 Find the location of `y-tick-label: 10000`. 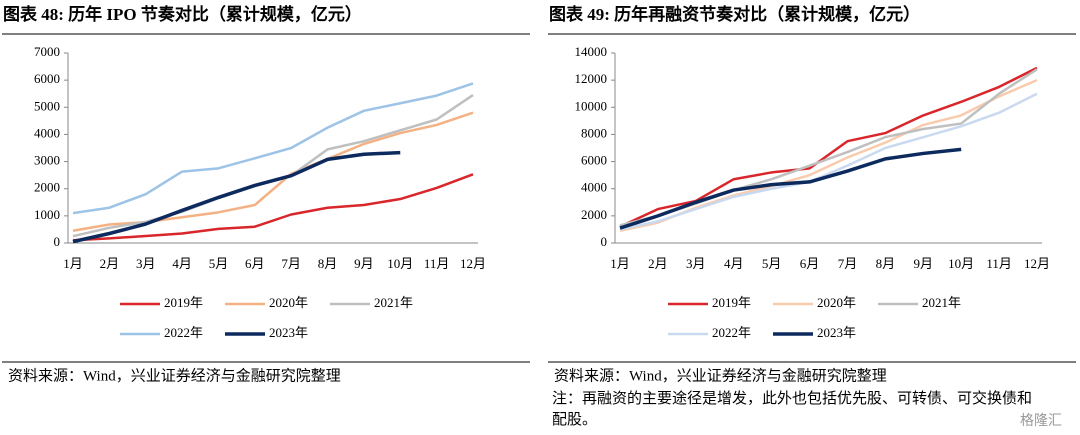

y-tick-label: 10000 is located at coordinates (591, 105).